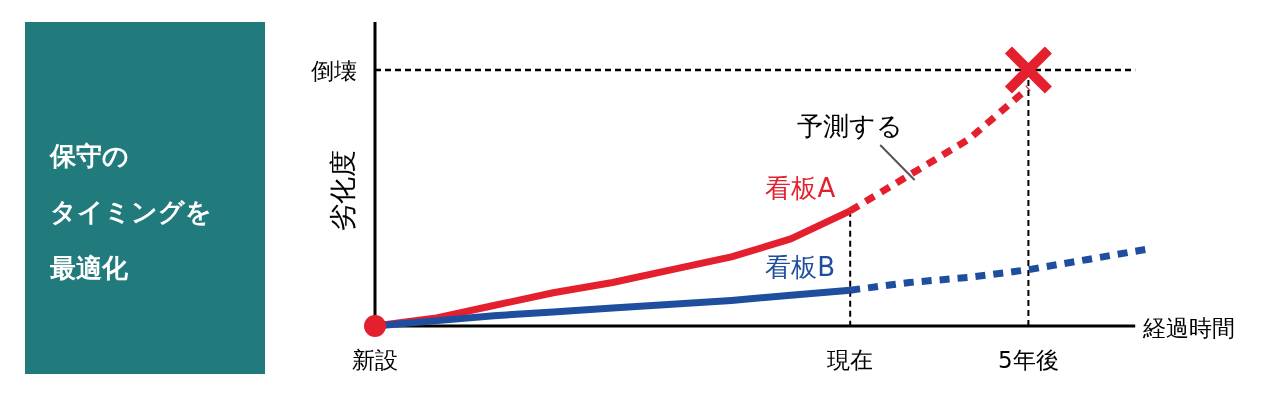 The width and height of the screenshot is (1280, 400). Describe the element at coordinates (800, 267) in the screenshot. I see `series-label: 看板B` at that location.